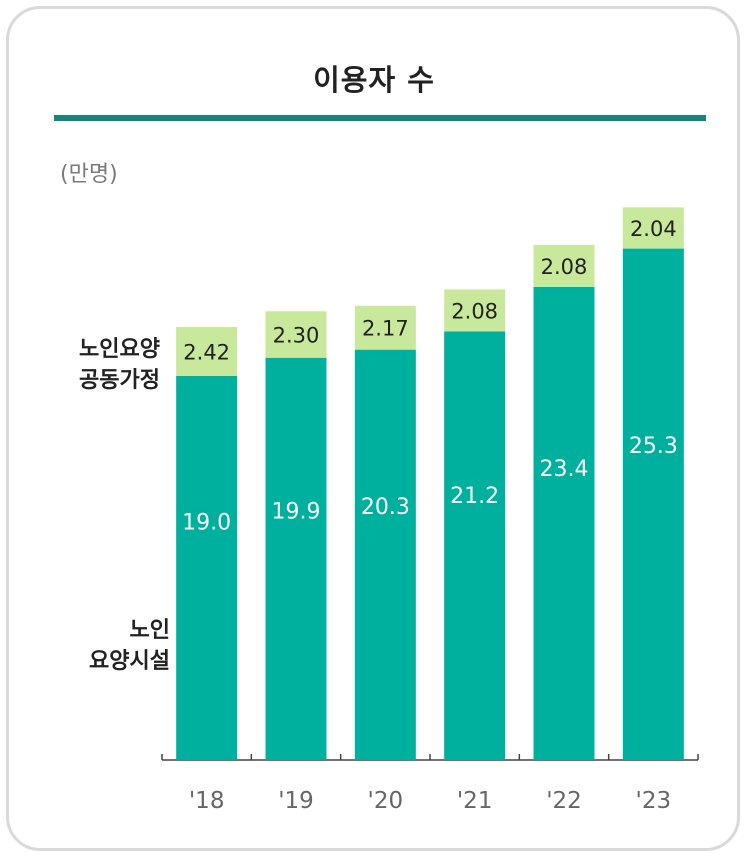  I want to click on data-label-group-home-0: 2.42, so click(206, 352).